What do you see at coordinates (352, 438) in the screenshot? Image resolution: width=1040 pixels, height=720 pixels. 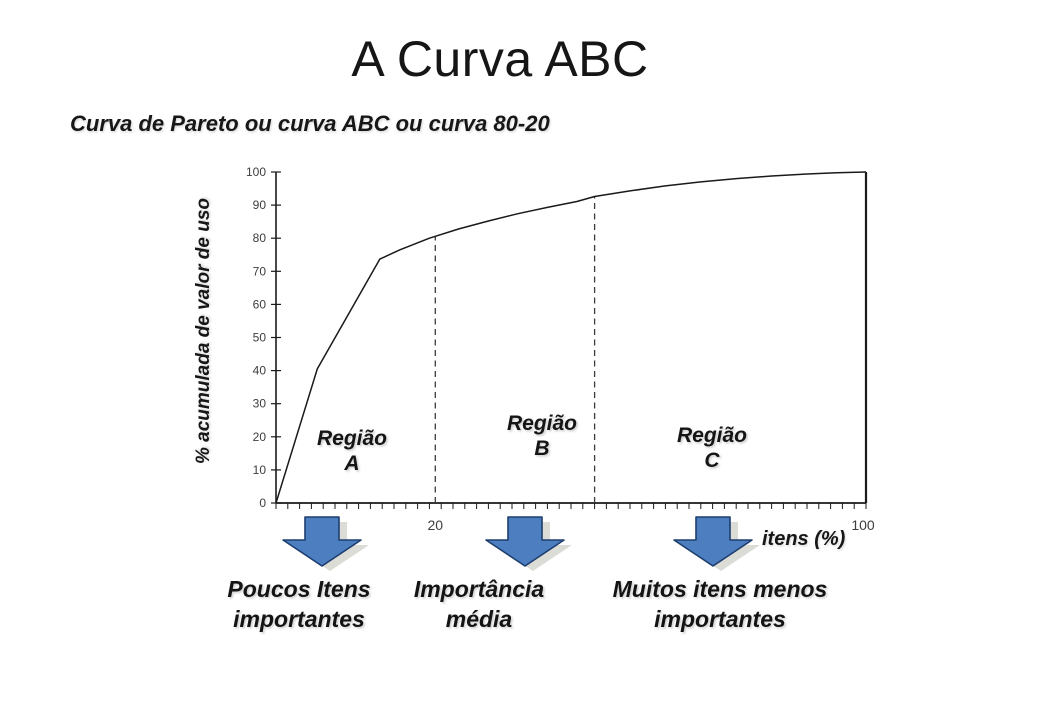 I see `region-a-line1: Região` at bounding box center [352, 438].